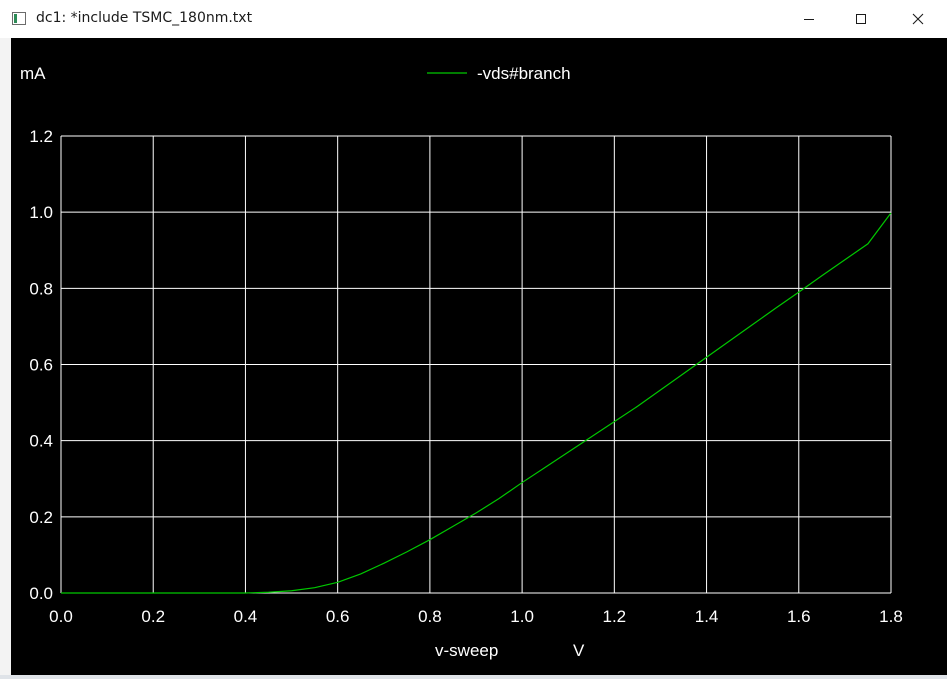  I want to click on close-icon, so click(918, 19).